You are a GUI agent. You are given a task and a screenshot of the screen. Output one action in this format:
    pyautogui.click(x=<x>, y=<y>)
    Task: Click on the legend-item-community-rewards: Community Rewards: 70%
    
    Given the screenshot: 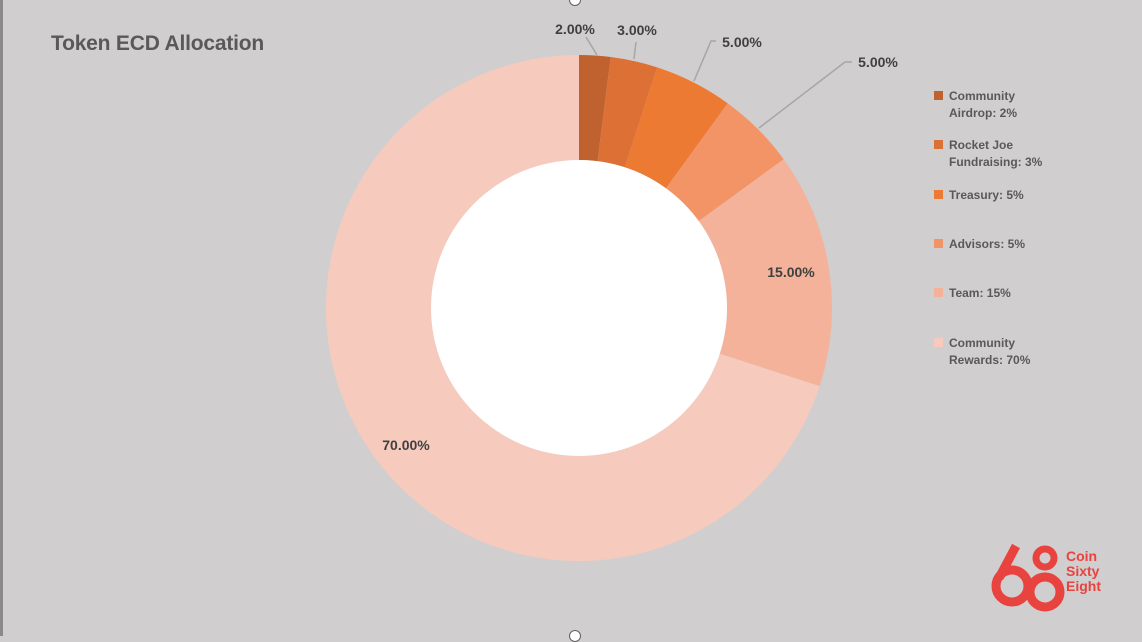 What is the action you would take?
    pyautogui.click(x=982, y=352)
    